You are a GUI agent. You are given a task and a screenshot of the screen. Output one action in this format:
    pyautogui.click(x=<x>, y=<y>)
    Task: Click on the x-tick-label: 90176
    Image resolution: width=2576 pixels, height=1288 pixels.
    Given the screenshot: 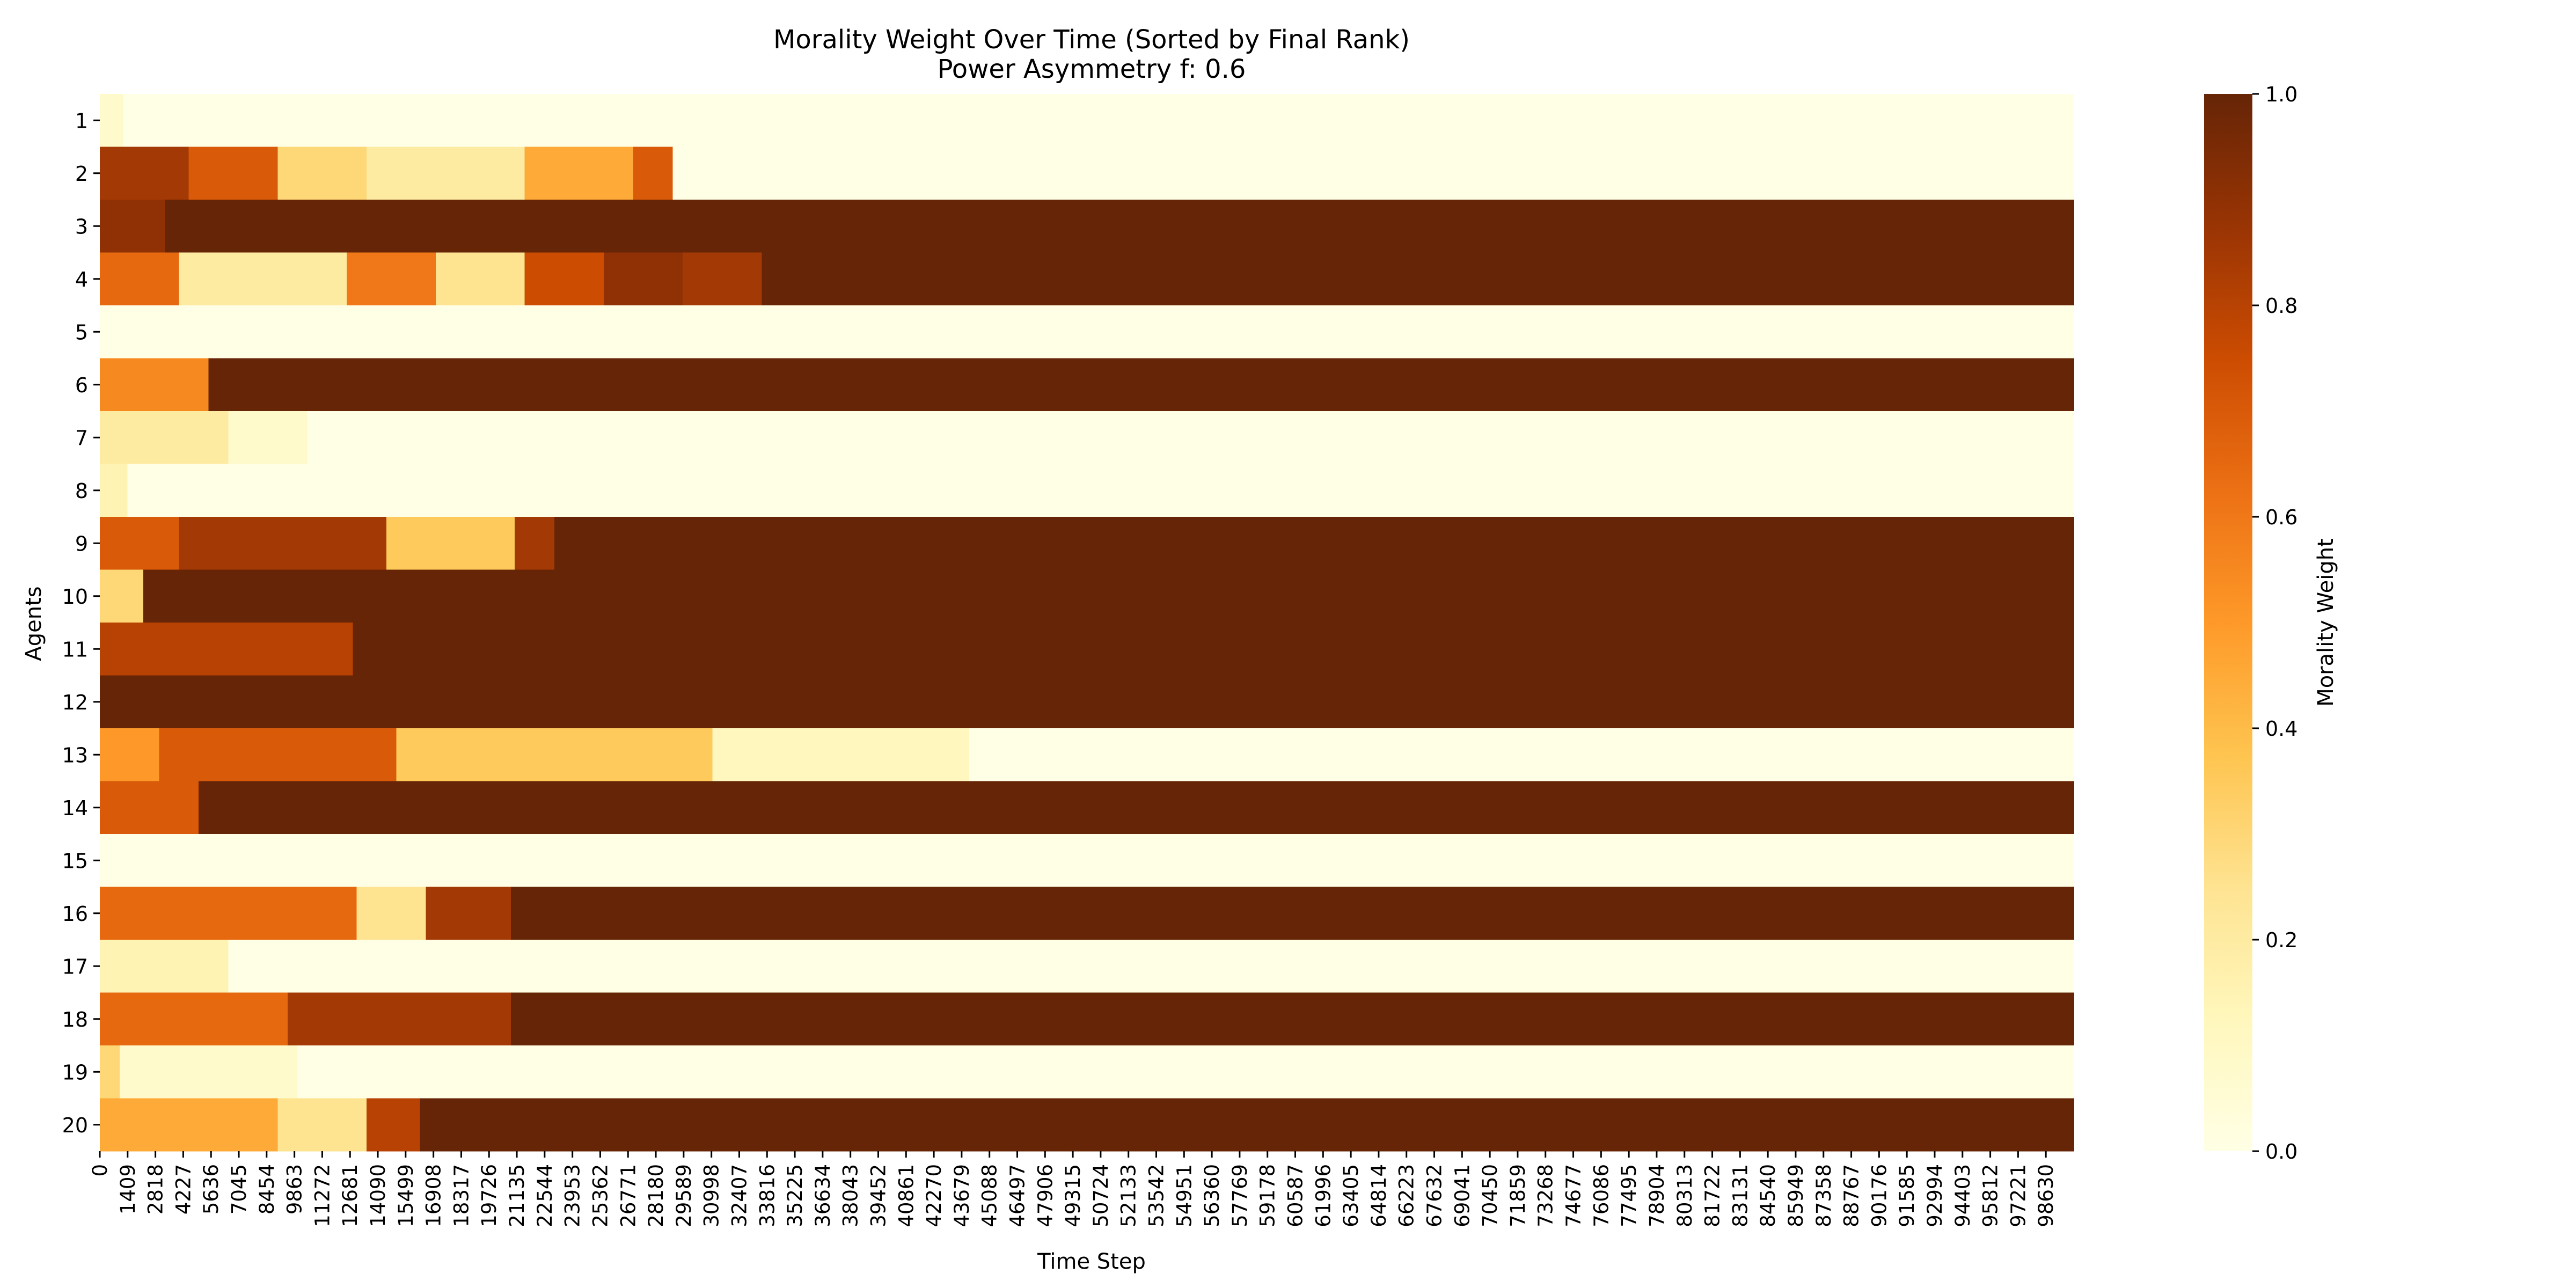 What is the action you would take?
    pyautogui.click(x=1879, y=1195)
    